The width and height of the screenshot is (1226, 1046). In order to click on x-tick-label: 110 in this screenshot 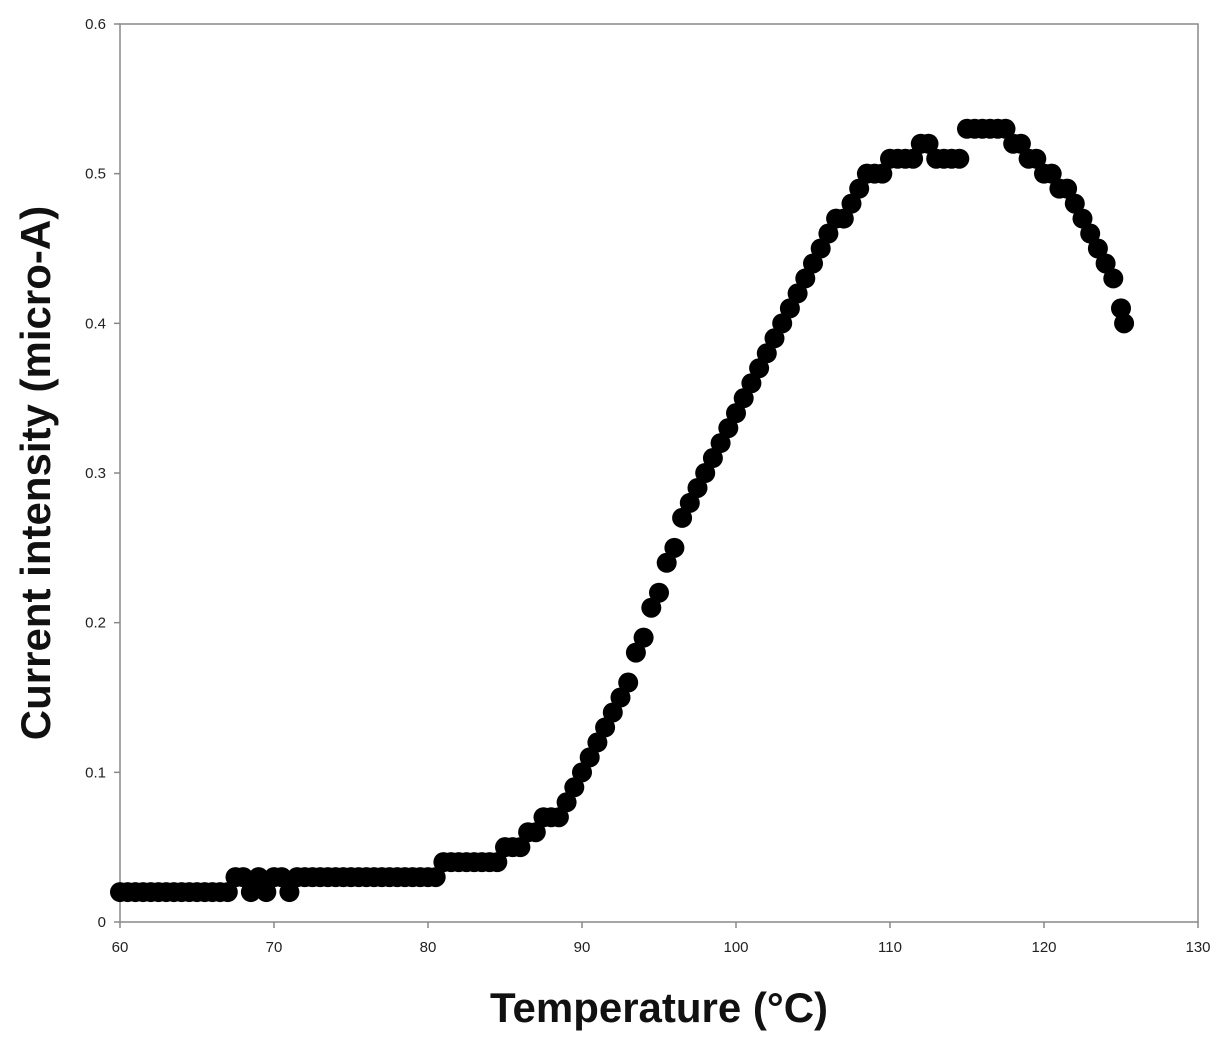, I will do `click(890, 947)`.